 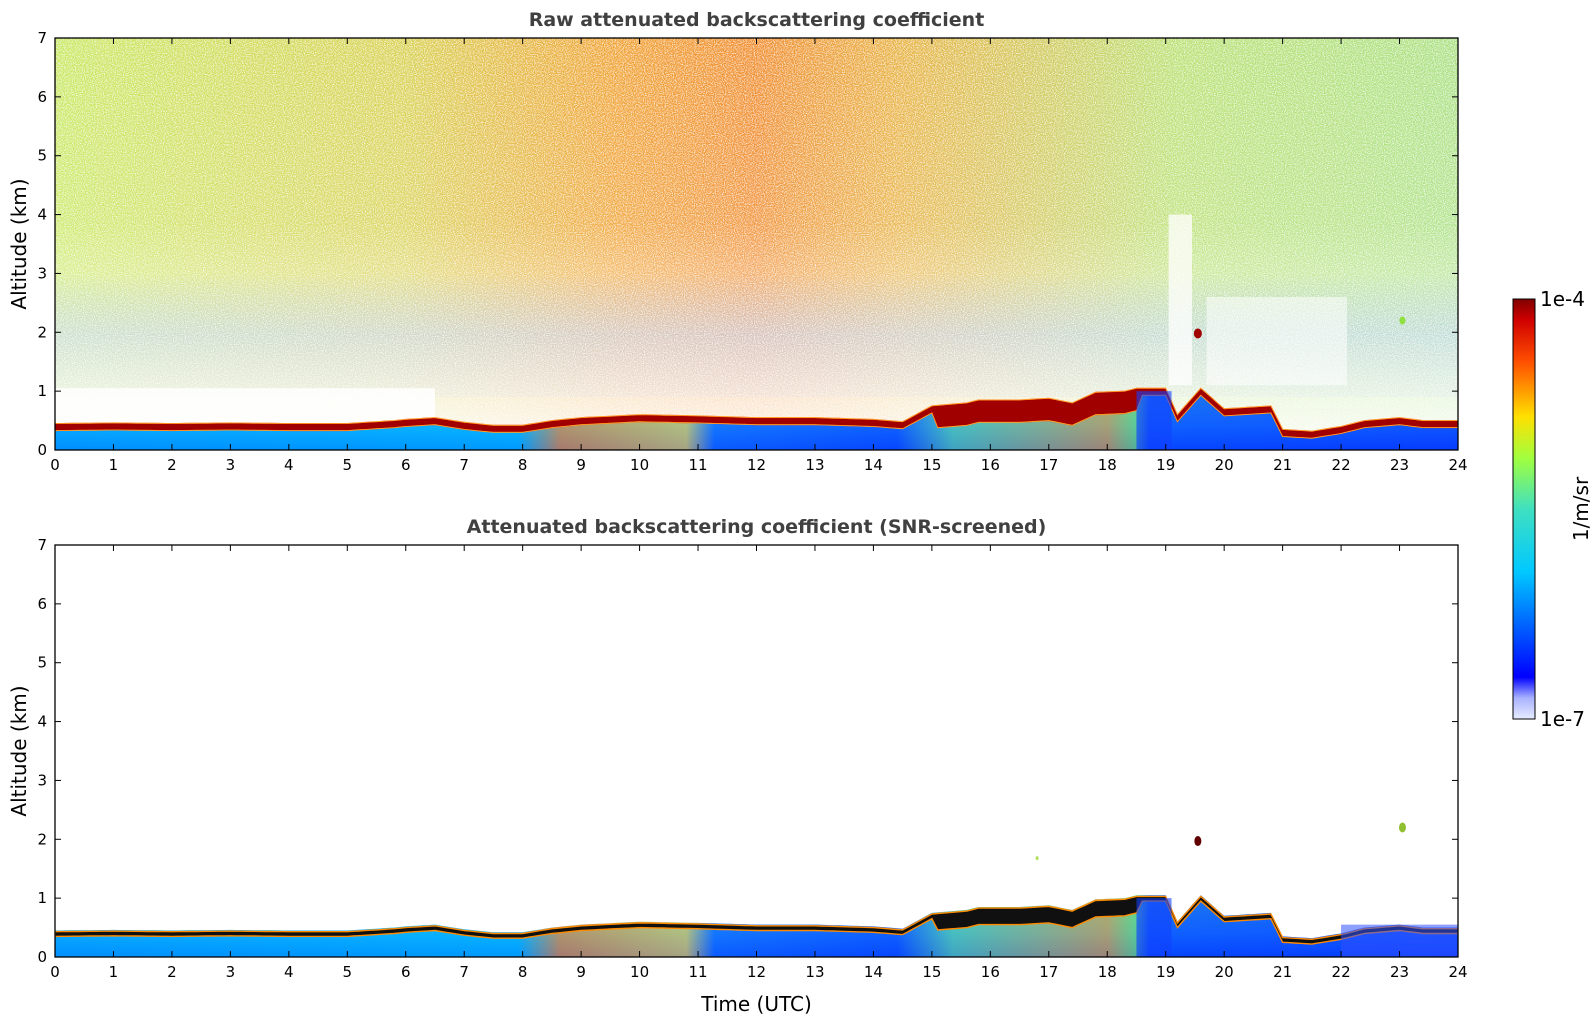 I want to click on colorbar: 1e-4 1e-7 1/m/sr, so click(x=1552, y=509).